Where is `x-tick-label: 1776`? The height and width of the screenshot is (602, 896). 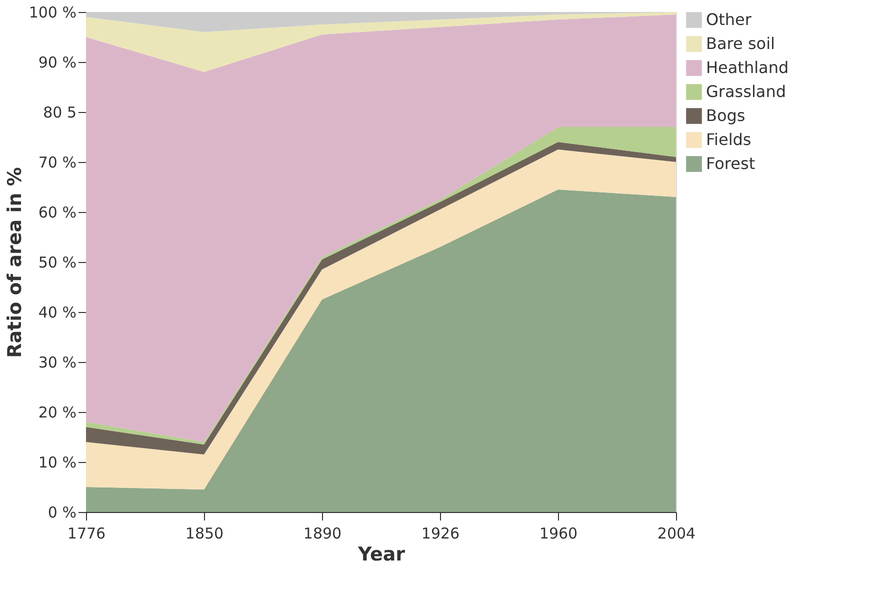 x-tick-label: 1776 is located at coordinates (86, 533).